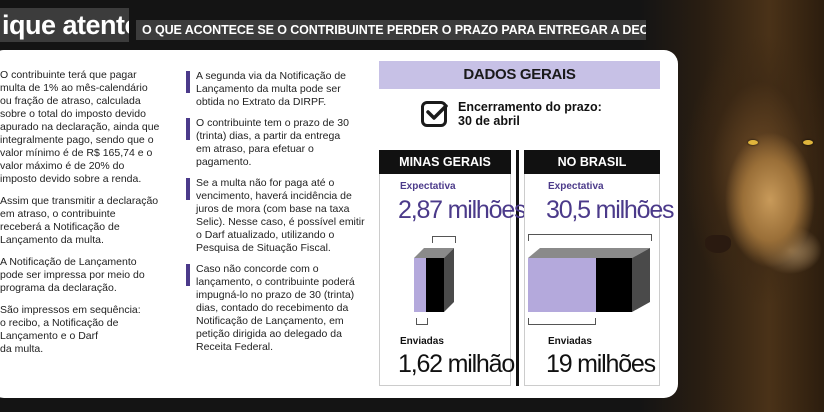  What do you see at coordinates (592, 162) in the screenshot?
I see `region-title-br: NO BRASIL` at bounding box center [592, 162].